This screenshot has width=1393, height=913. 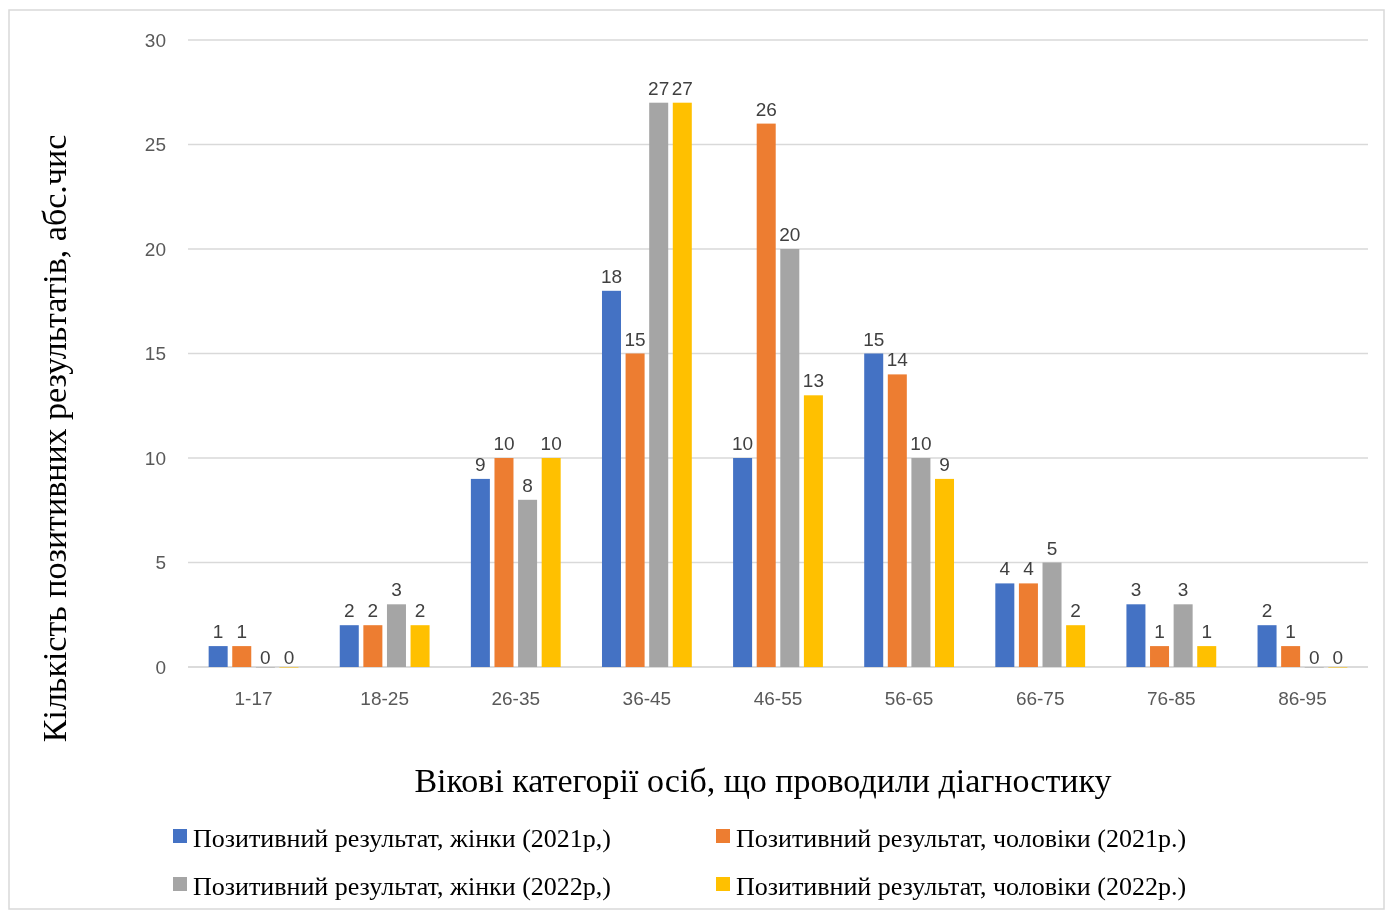 What do you see at coordinates (897, 360) in the screenshot?
I see `data-label: 14` at bounding box center [897, 360].